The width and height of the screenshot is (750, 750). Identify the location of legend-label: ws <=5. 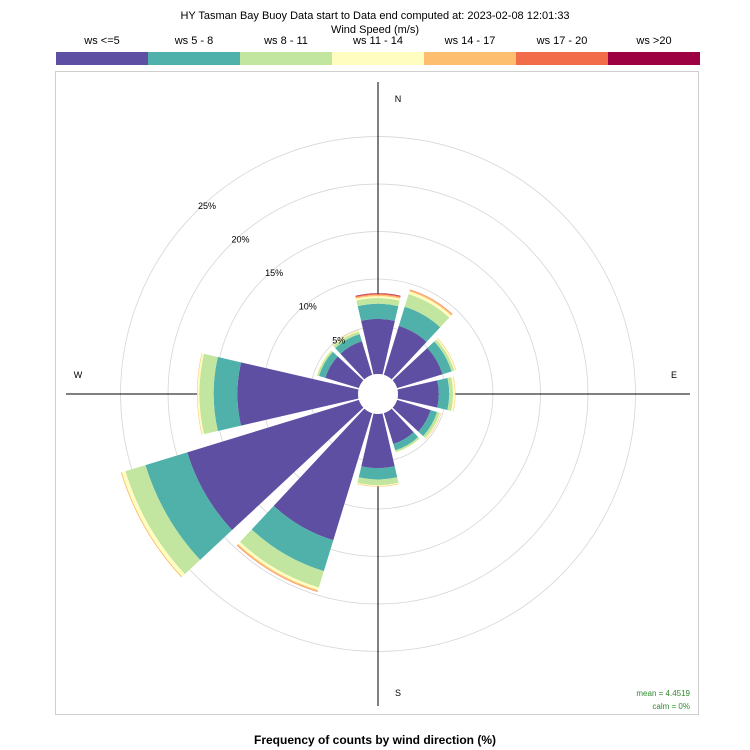
(102, 41).